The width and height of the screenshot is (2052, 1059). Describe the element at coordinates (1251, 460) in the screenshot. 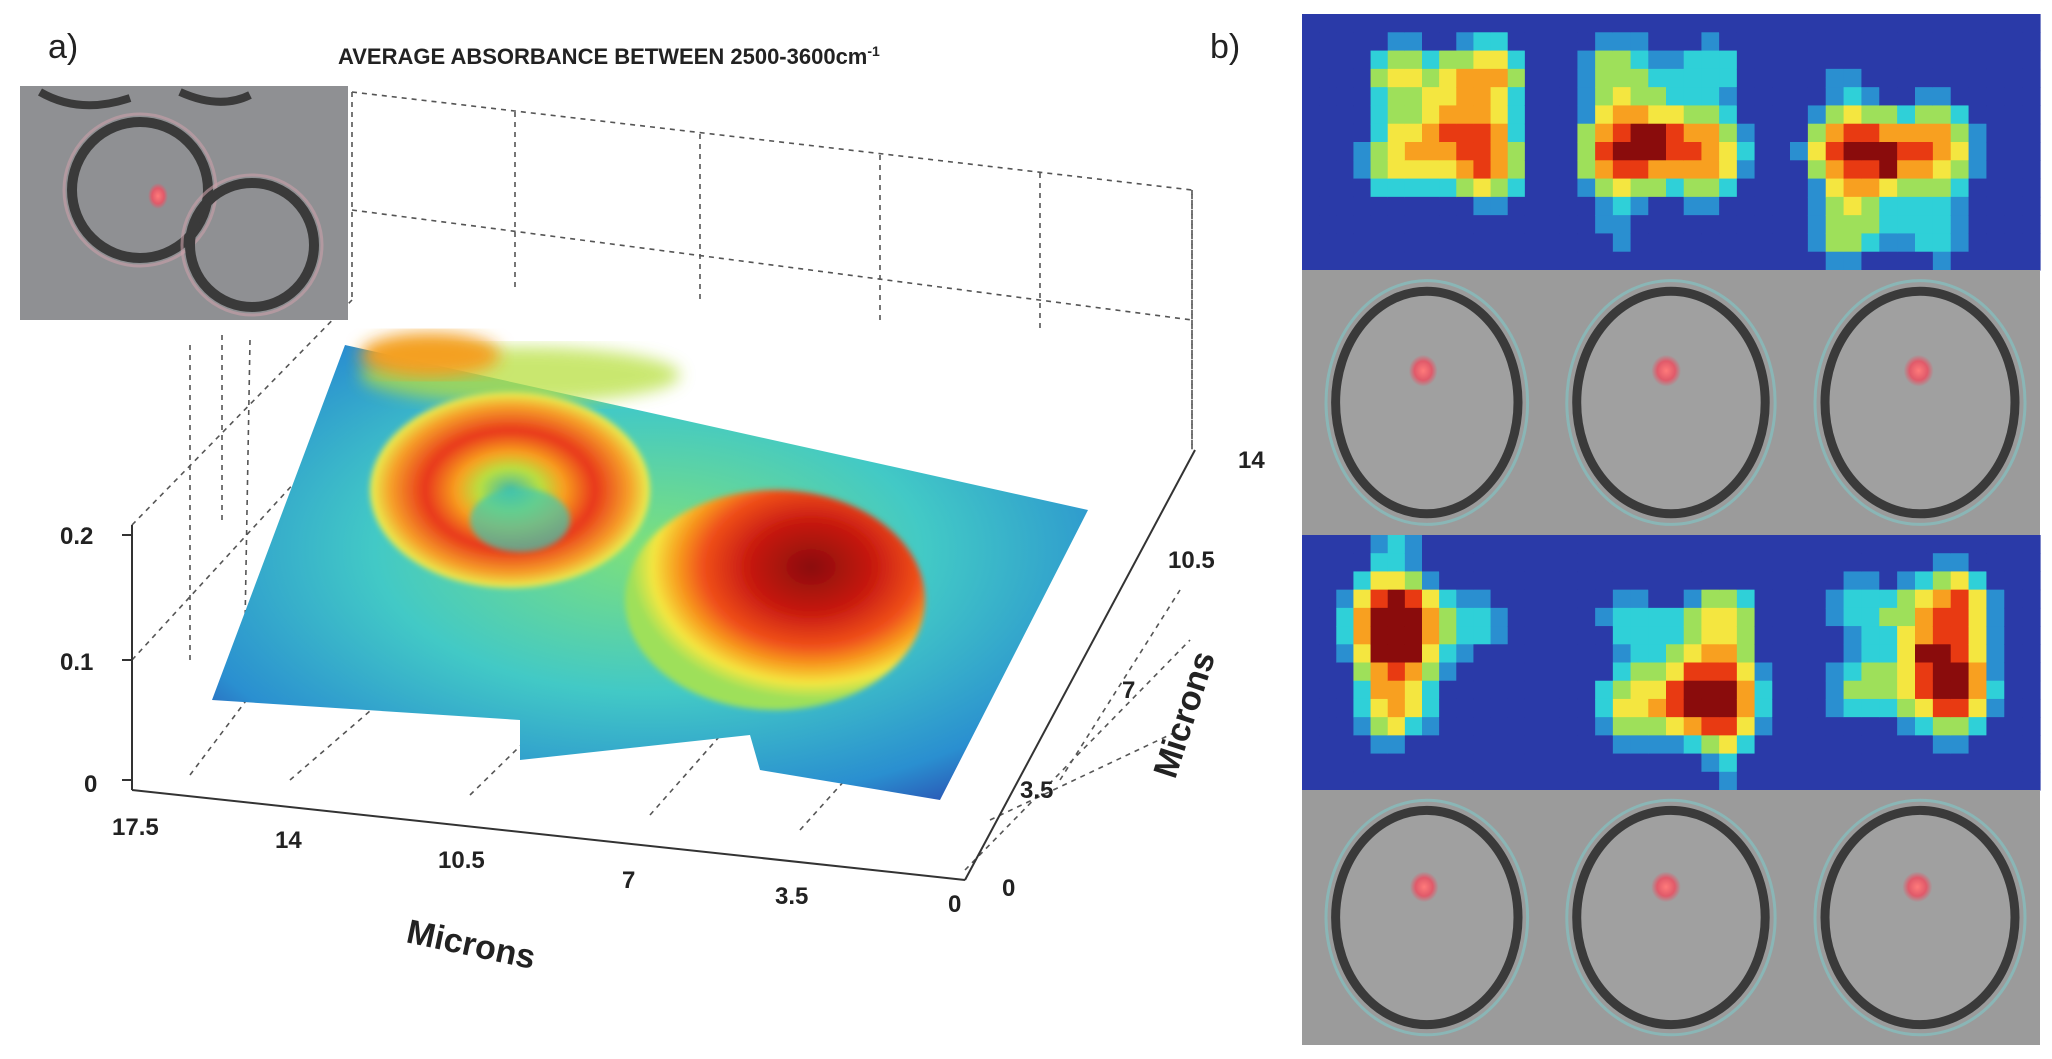

I see `y-tick: 14` at that location.